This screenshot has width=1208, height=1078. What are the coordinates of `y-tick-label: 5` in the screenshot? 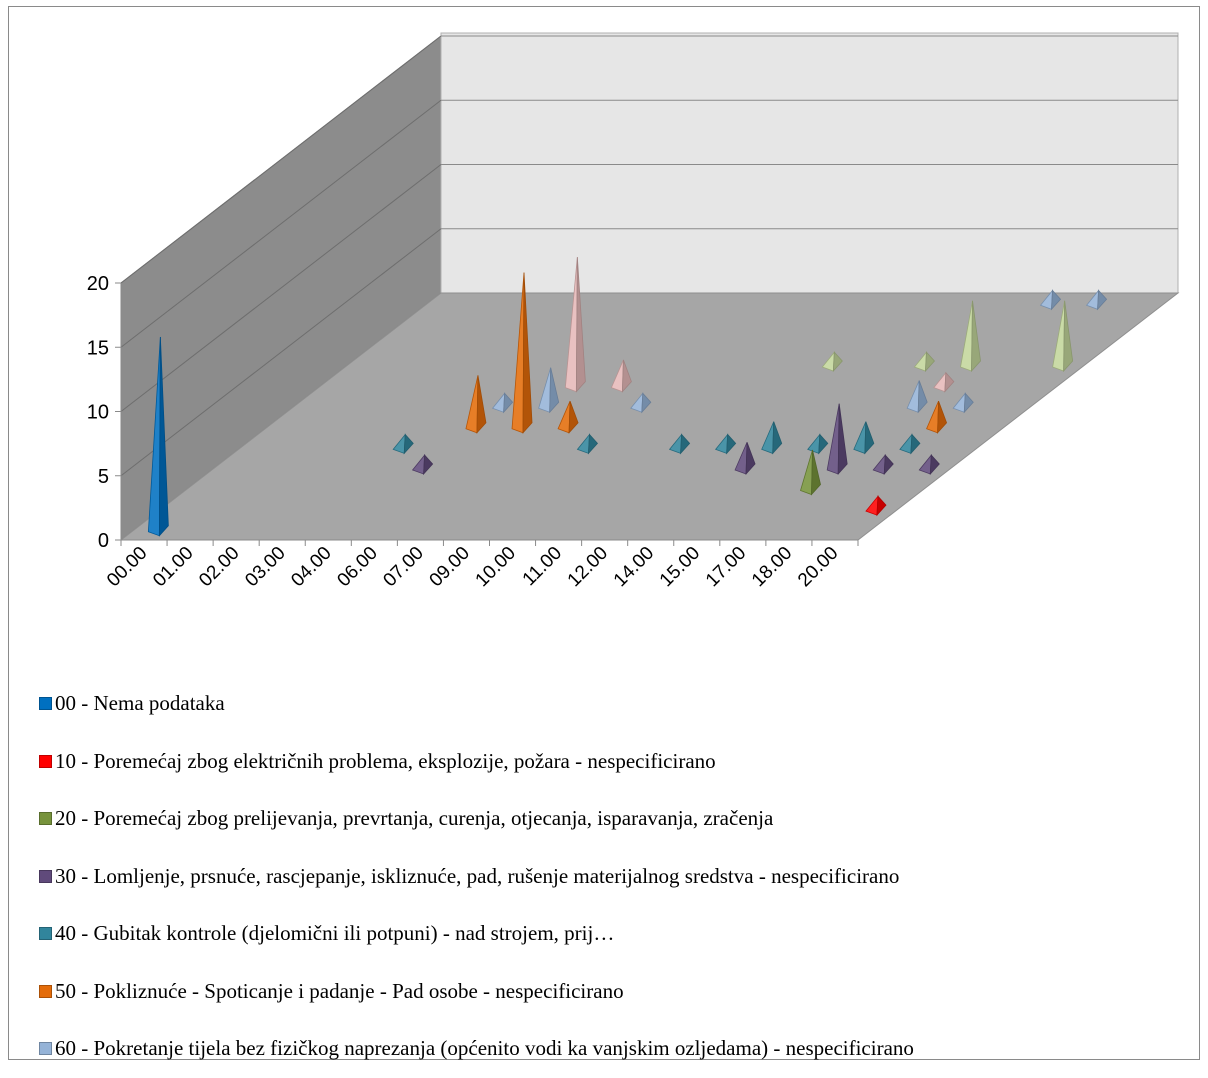 It's located at (103, 477).